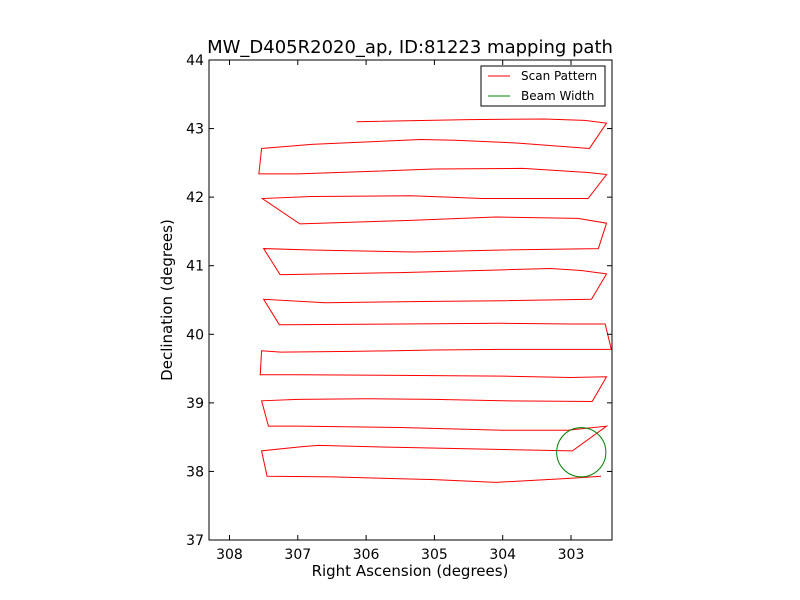 Image resolution: width=800 pixels, height=600 pixels. I want to click on y-axis-label: Declination (degrees), so click(167, 300).